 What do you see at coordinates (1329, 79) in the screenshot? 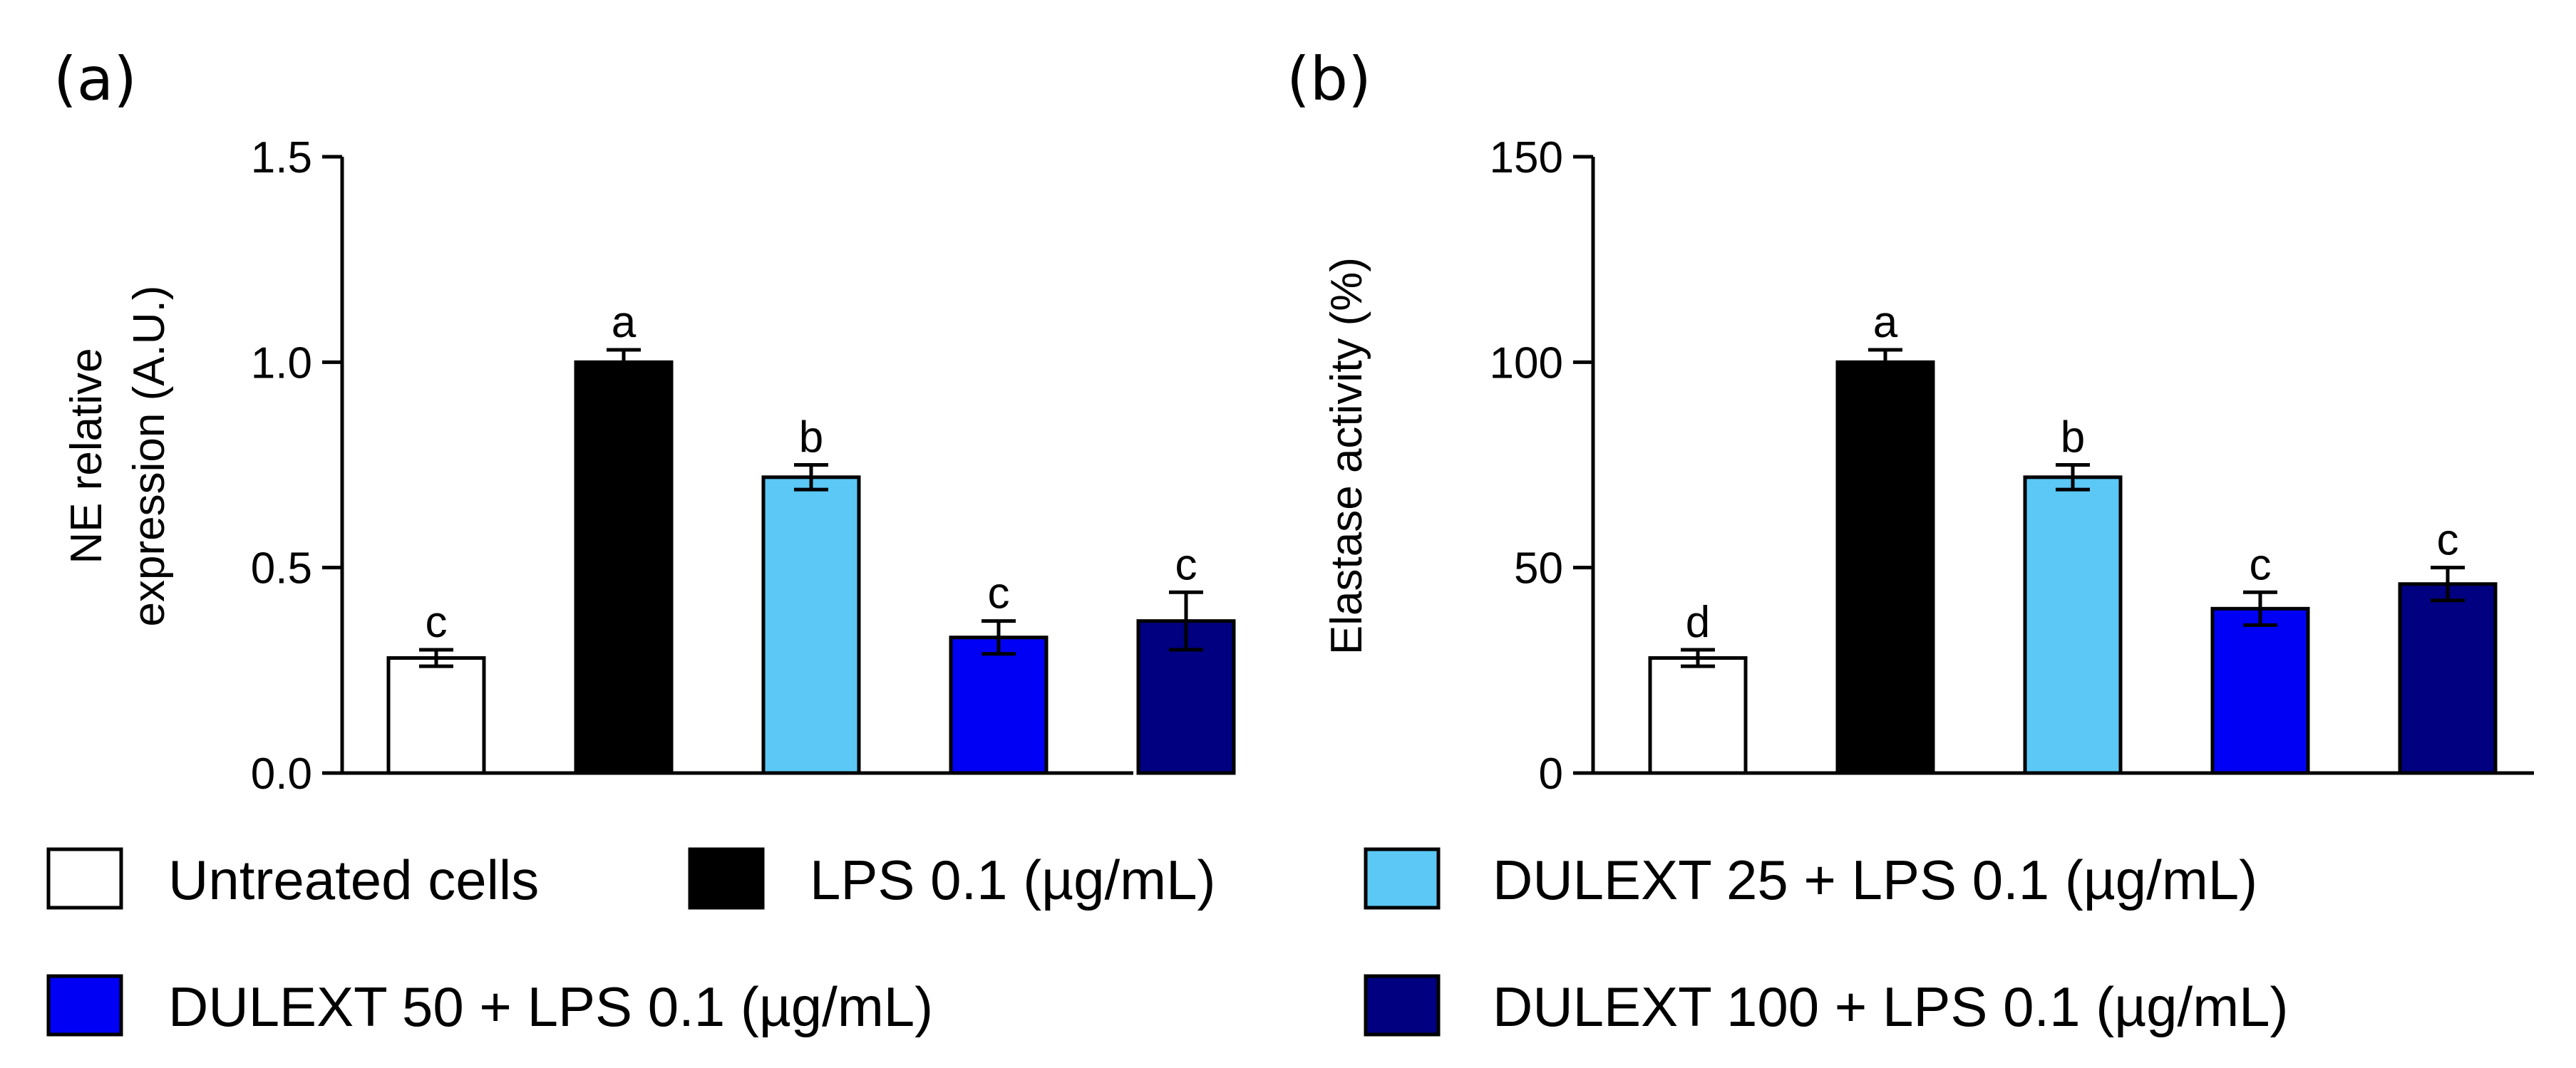
I see `panel-label-b: (b)` at bounding box center [1329, 79].